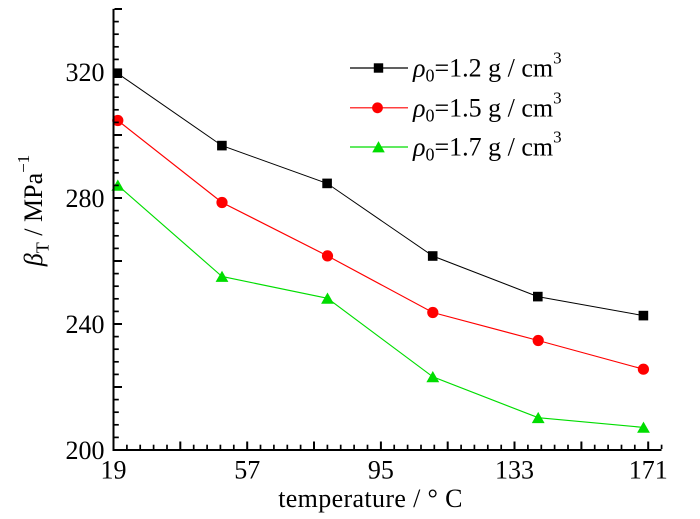  Describe the element at coordinates (370, 498) in the screenshot. I see `svg-text: temperature / ° C` at that location.